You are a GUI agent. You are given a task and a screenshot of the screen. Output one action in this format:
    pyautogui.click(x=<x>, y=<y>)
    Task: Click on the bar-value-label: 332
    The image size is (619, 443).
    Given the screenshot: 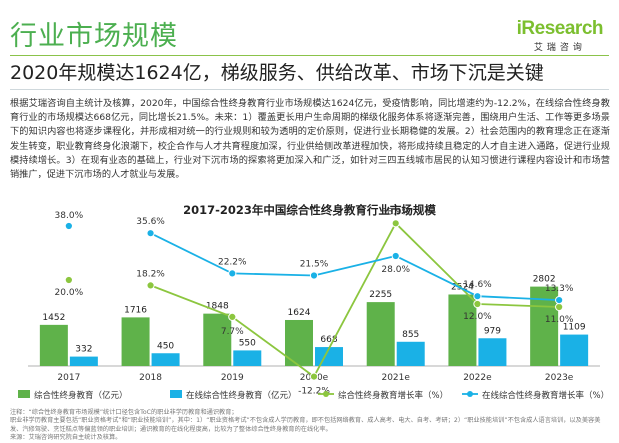 What is the action you would take?
    pyautogui.click(x=83, y=350)
    